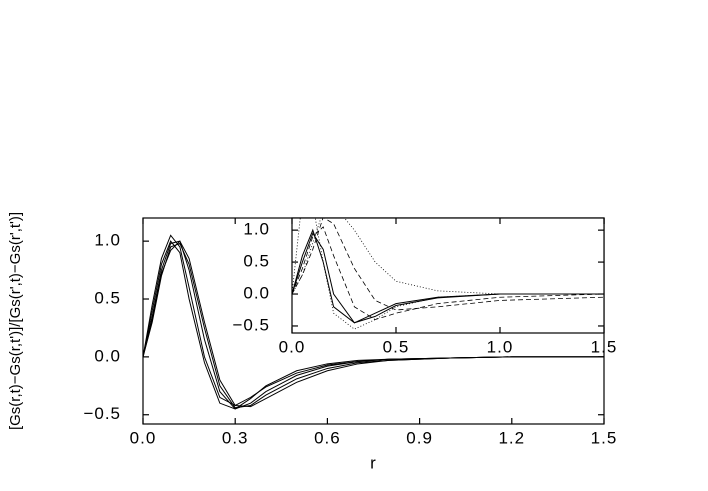 The image size is (708, 491). What do you see at coordinates (235, 437) in the screenshot?
I see `x-tick-label: 0.3` at bounding box center [235, 437].